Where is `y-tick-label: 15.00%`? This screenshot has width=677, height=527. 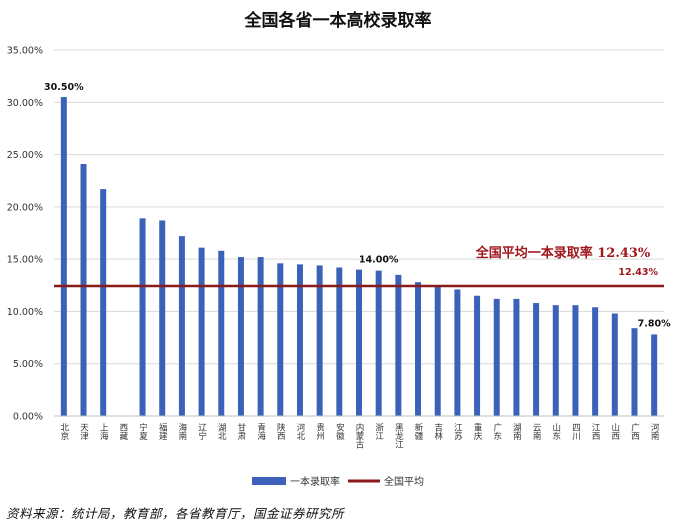 y-tick-label: 15.00% is located at coordinates (25, 260).